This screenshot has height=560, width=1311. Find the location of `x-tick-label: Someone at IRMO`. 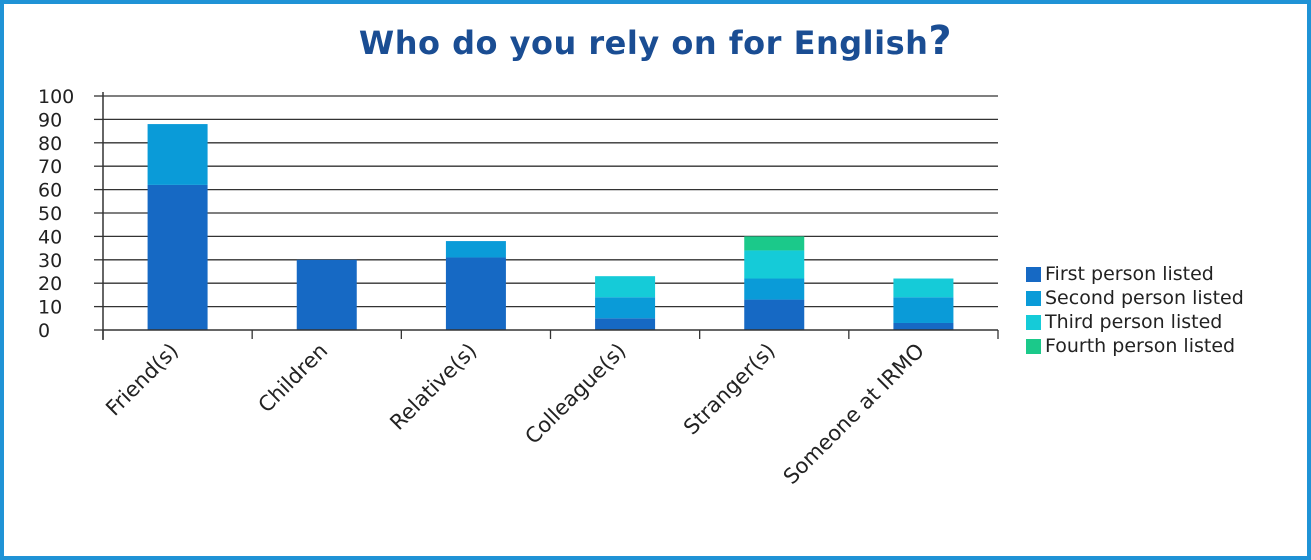

x-tick-label: Someone at IRMO is located at coordinates (854, 414).